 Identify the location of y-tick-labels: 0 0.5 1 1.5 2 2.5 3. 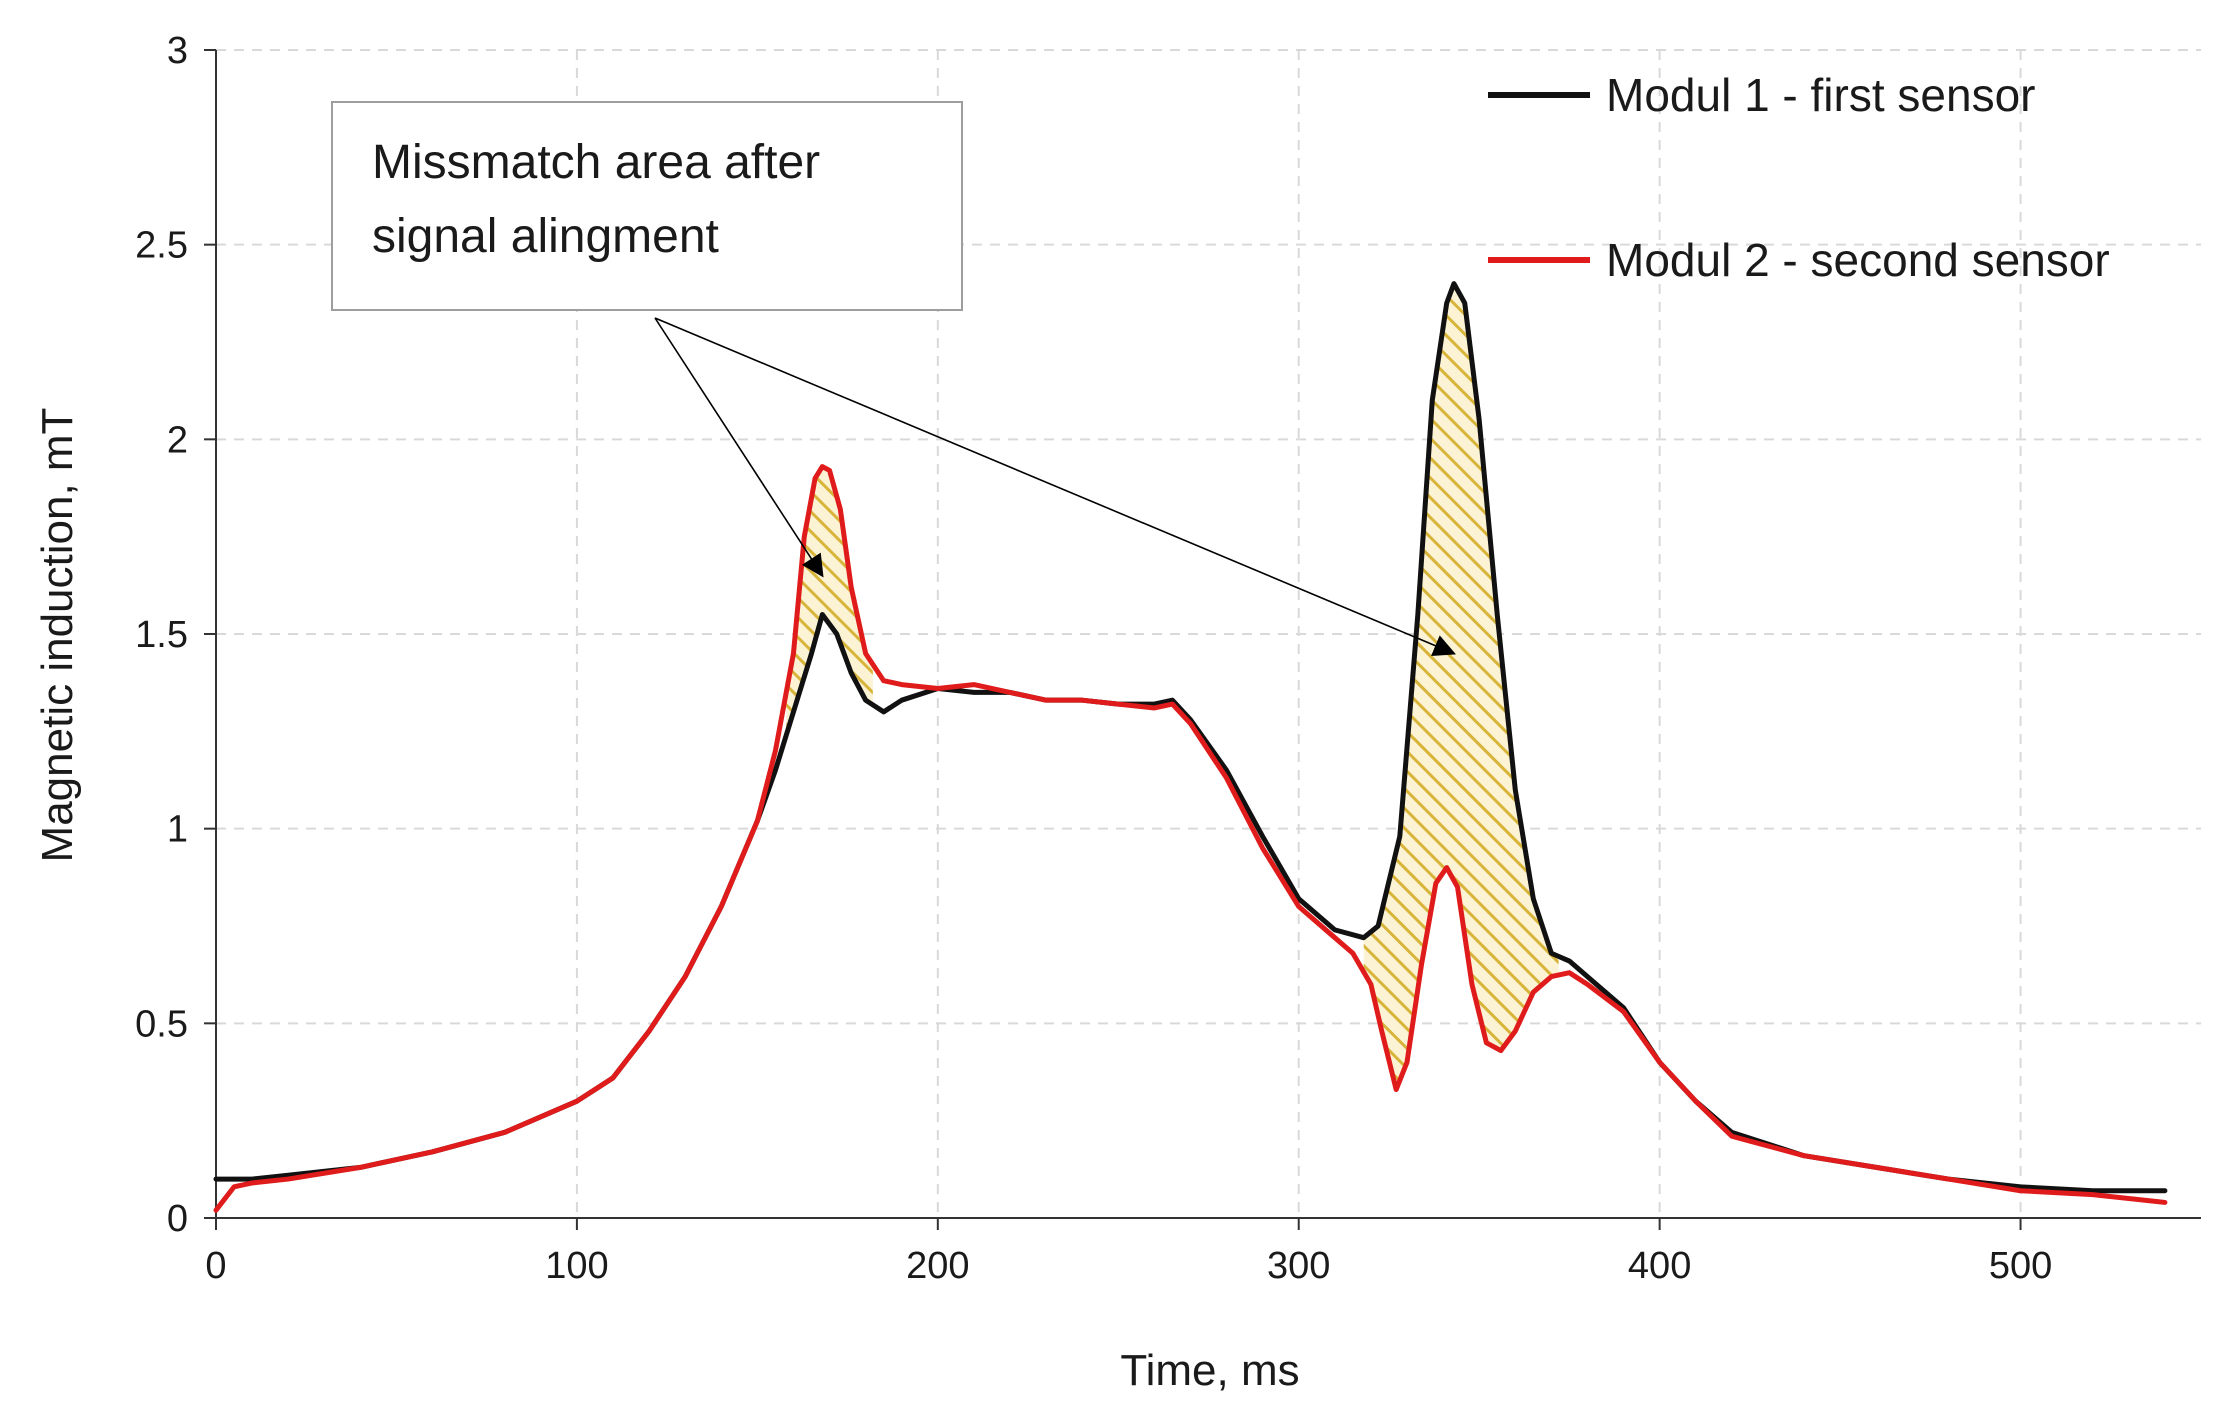
(161, 635).